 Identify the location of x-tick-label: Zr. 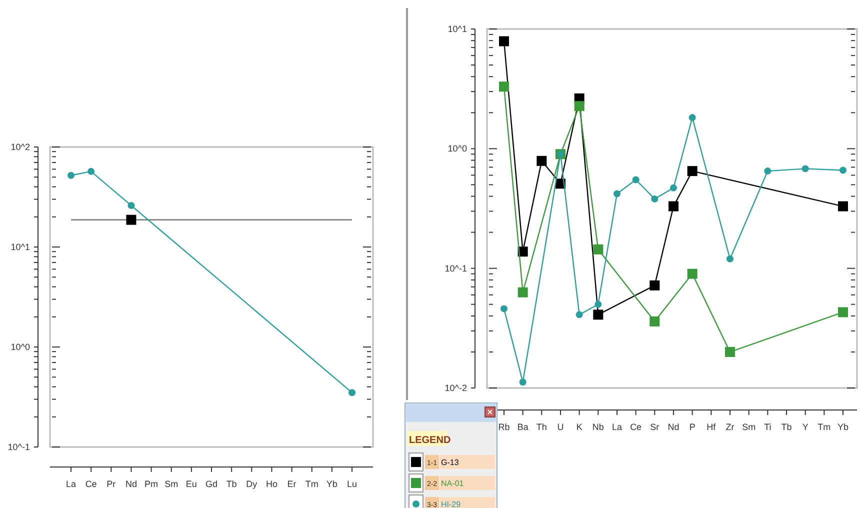
(730, 427).